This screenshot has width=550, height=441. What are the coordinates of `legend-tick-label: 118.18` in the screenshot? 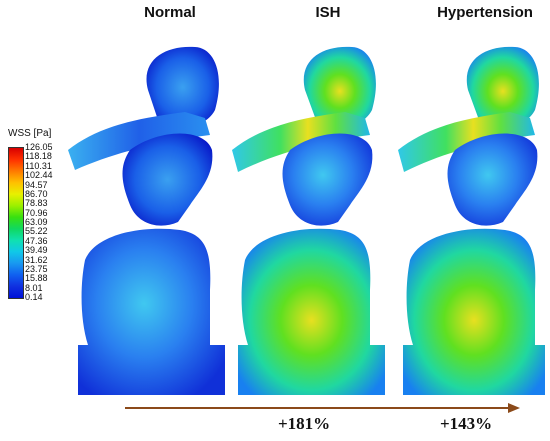 It's located at (38, 156).